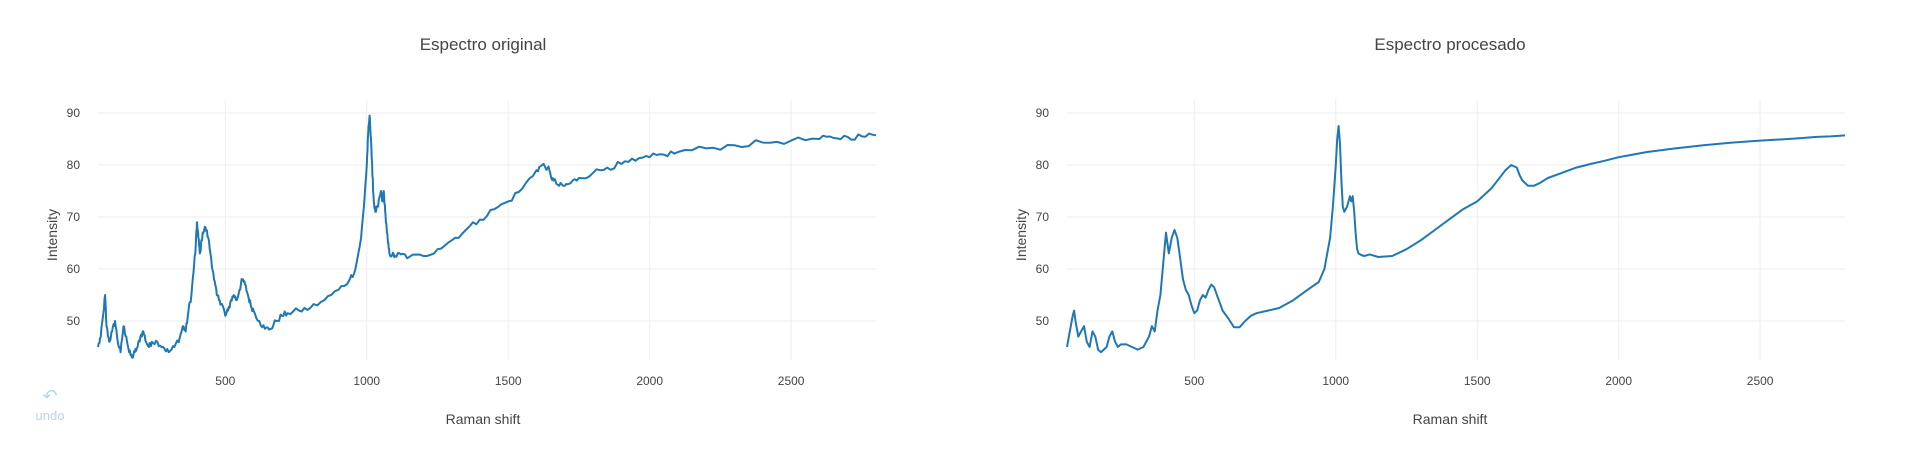 The width and height of the screenshot is (1919, 459). I want to click on undo-label: undo, so click(50, 415).